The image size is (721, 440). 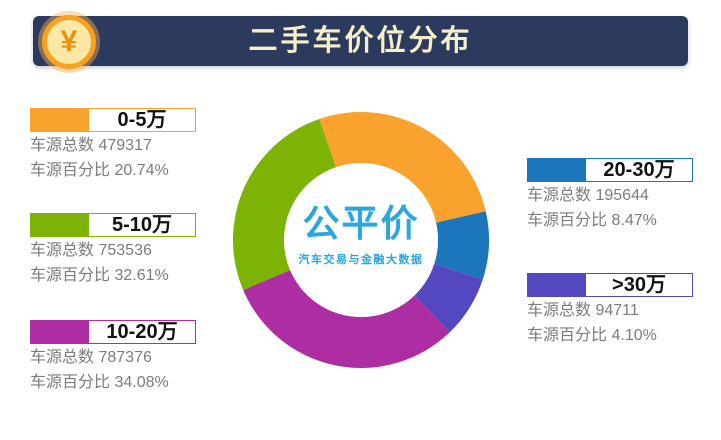 I want to click on header-bar: 二手车价位分布, so click(x=360, y=41).